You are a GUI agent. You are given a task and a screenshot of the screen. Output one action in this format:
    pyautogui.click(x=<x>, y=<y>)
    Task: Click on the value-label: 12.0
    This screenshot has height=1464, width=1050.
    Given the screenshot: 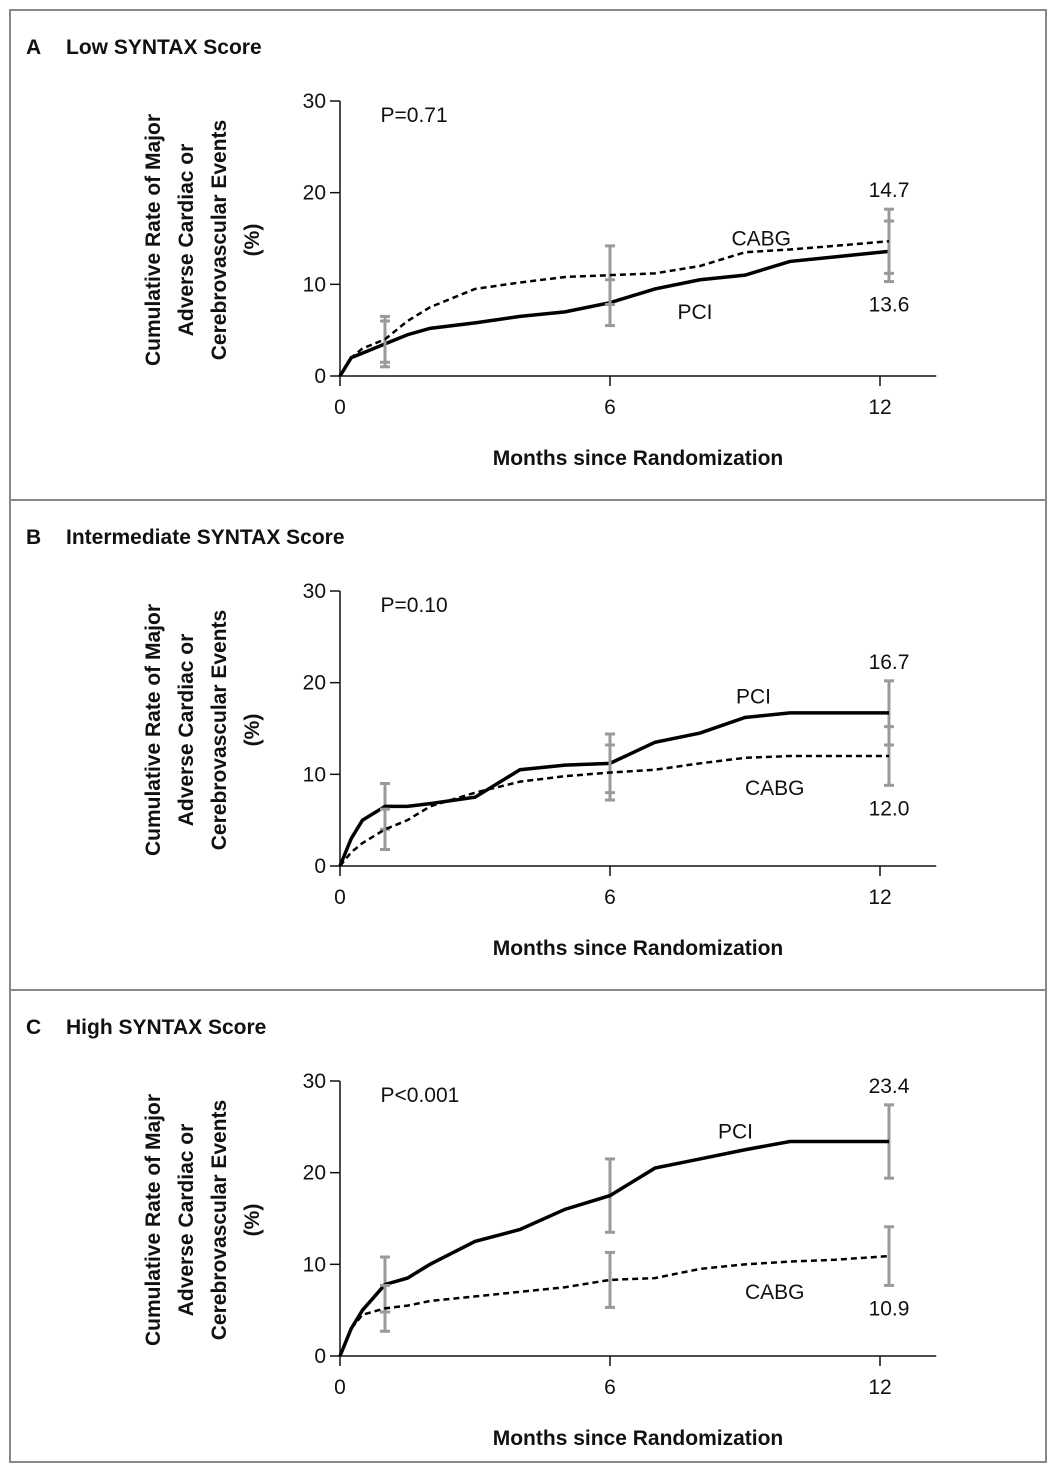 What is the action you would take?
    pyautogui.click(x=889, y=808)
    